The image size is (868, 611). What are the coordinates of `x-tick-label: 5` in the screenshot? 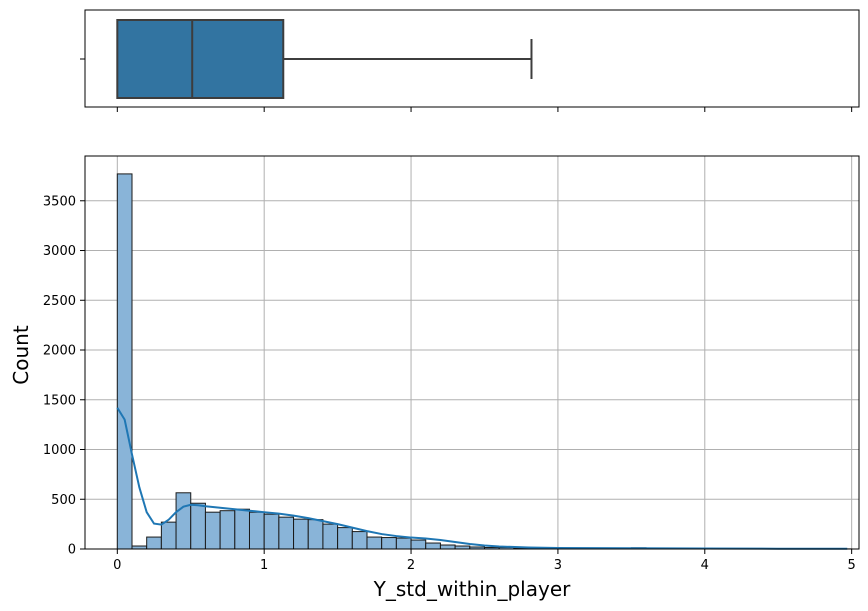 It's located at (852, 565).